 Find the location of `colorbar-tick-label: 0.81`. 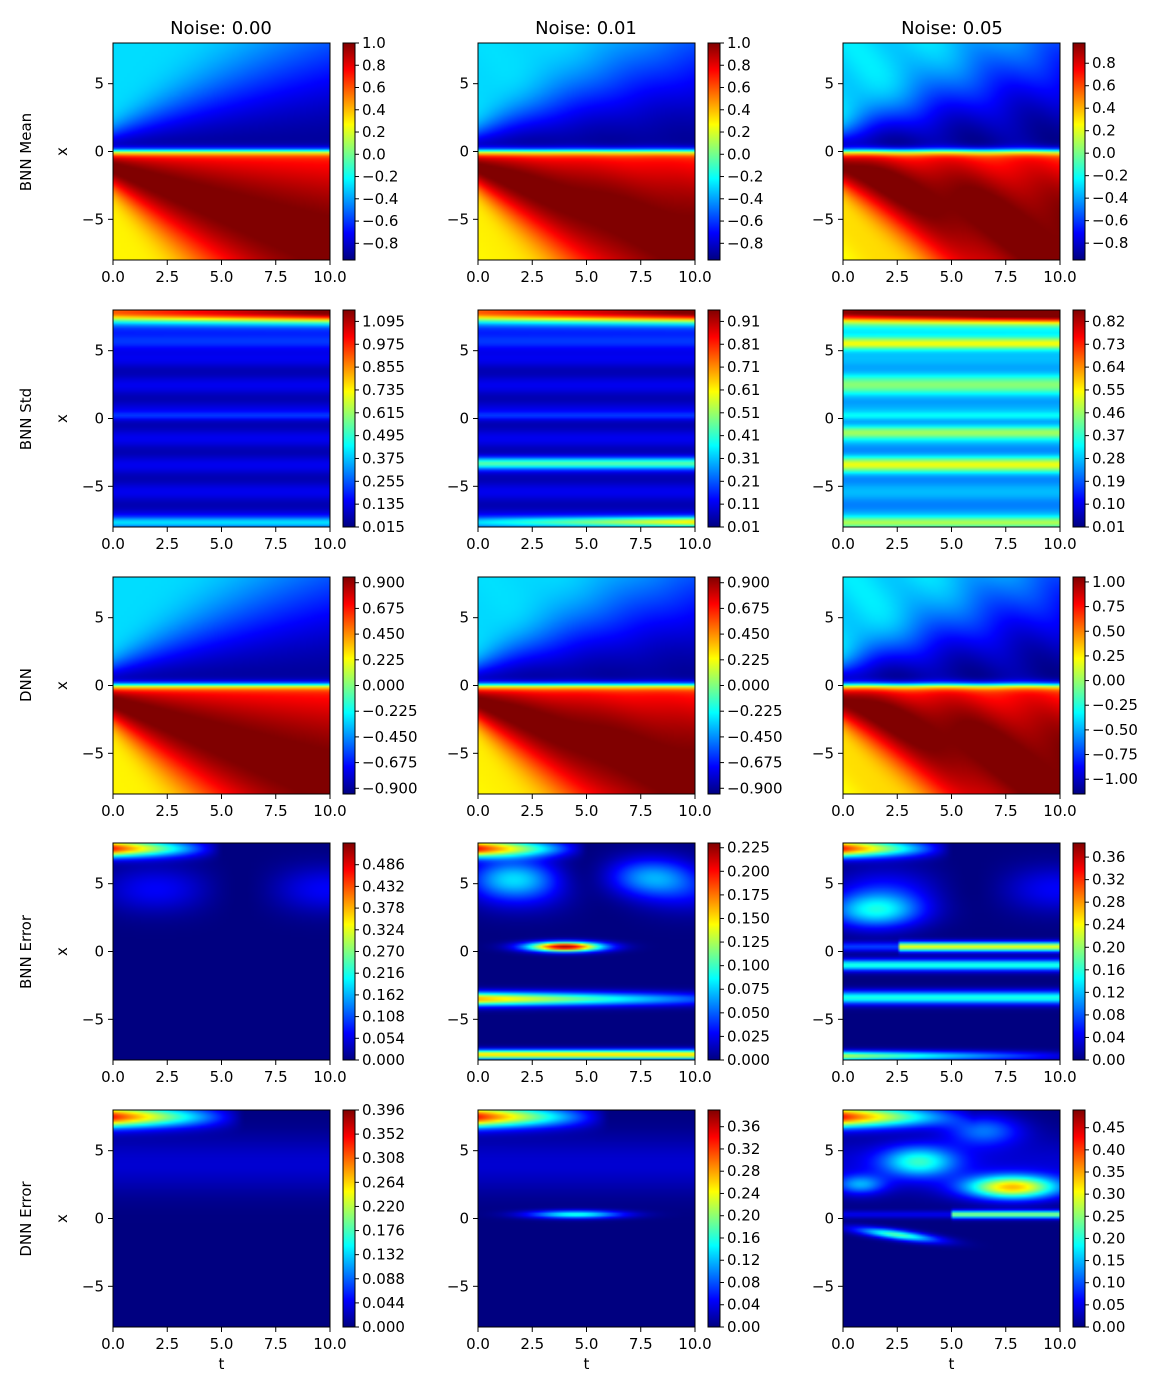

colorbar-tick-label: 0.81 is located at coordinates (743, 344).